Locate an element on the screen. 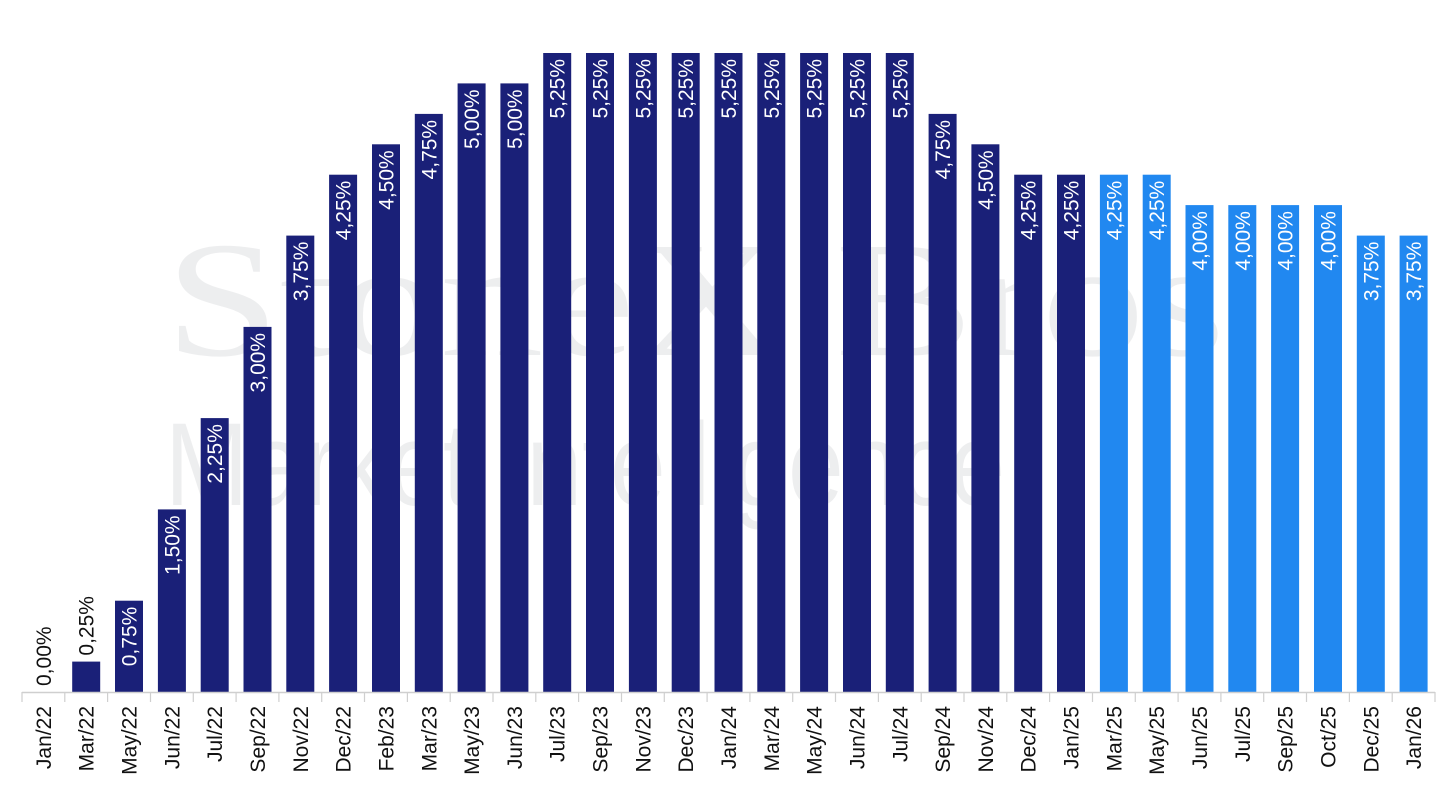 Image resolution: width=1443 pixels, height=808 pixels. data-label-feb-23: 4,50% is located at coordinates (387, 180).